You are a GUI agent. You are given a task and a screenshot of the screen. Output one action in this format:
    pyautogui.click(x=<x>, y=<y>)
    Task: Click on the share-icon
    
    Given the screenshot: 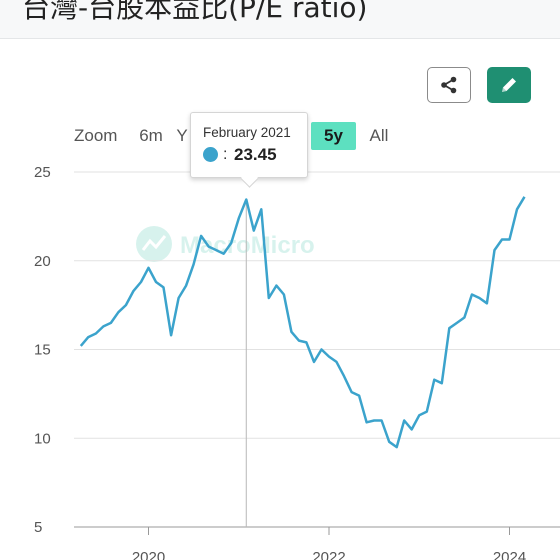 What is the action you would take?
    pyautogui.click(x=449, y=85)
    